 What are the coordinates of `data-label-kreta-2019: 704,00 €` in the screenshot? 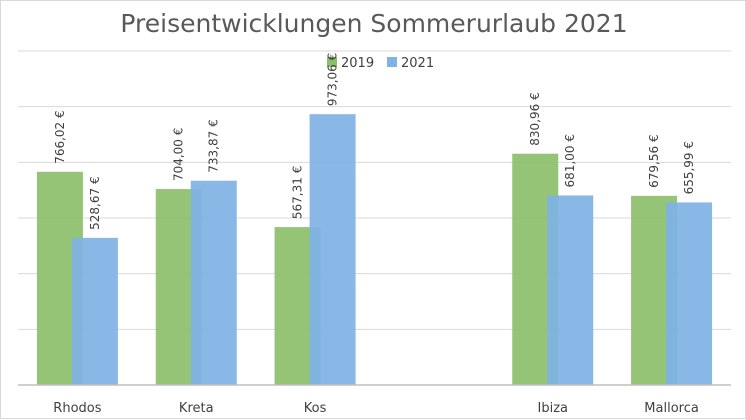 It's located at (179, 154).